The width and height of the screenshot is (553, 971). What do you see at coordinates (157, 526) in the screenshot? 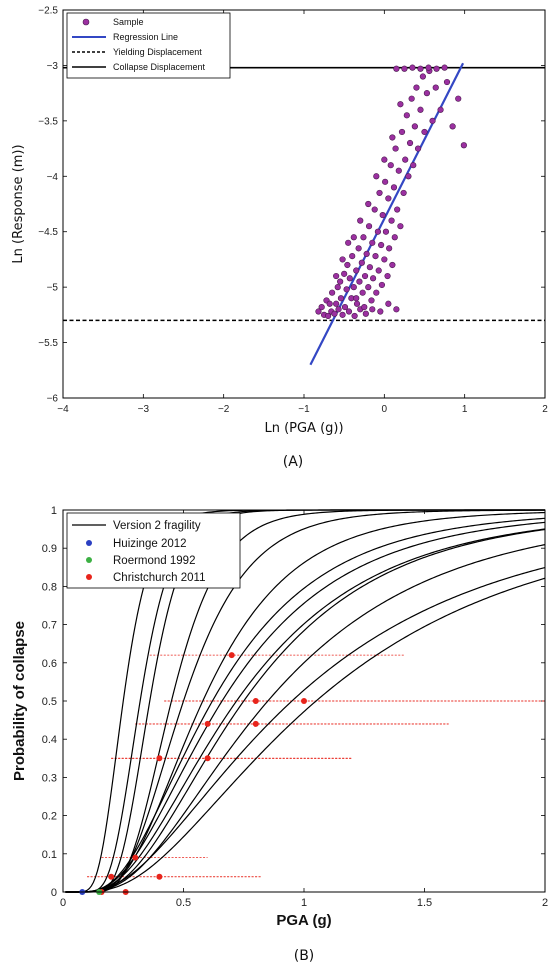
I see `legend-fragility-label: Version 2 fragility` at bounding box center [157, 526].